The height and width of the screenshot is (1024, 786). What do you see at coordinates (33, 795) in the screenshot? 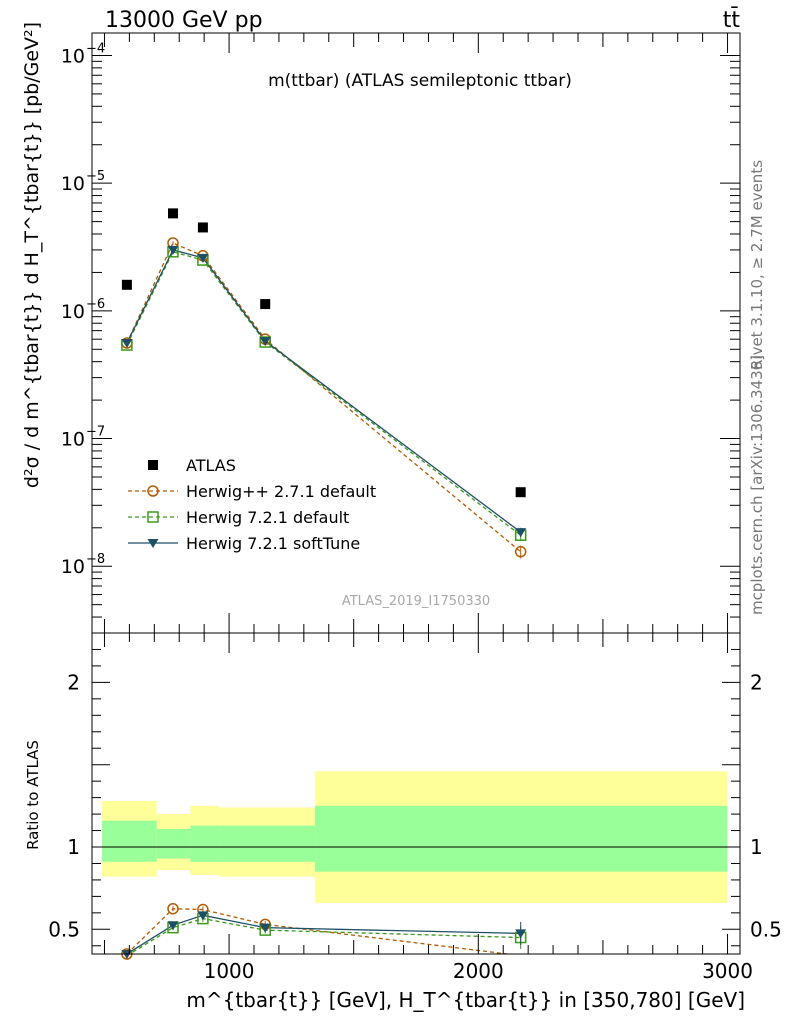
I see `ratio-y-axis-label: Ratio to ATLAS` at bounding box center [33, 795].